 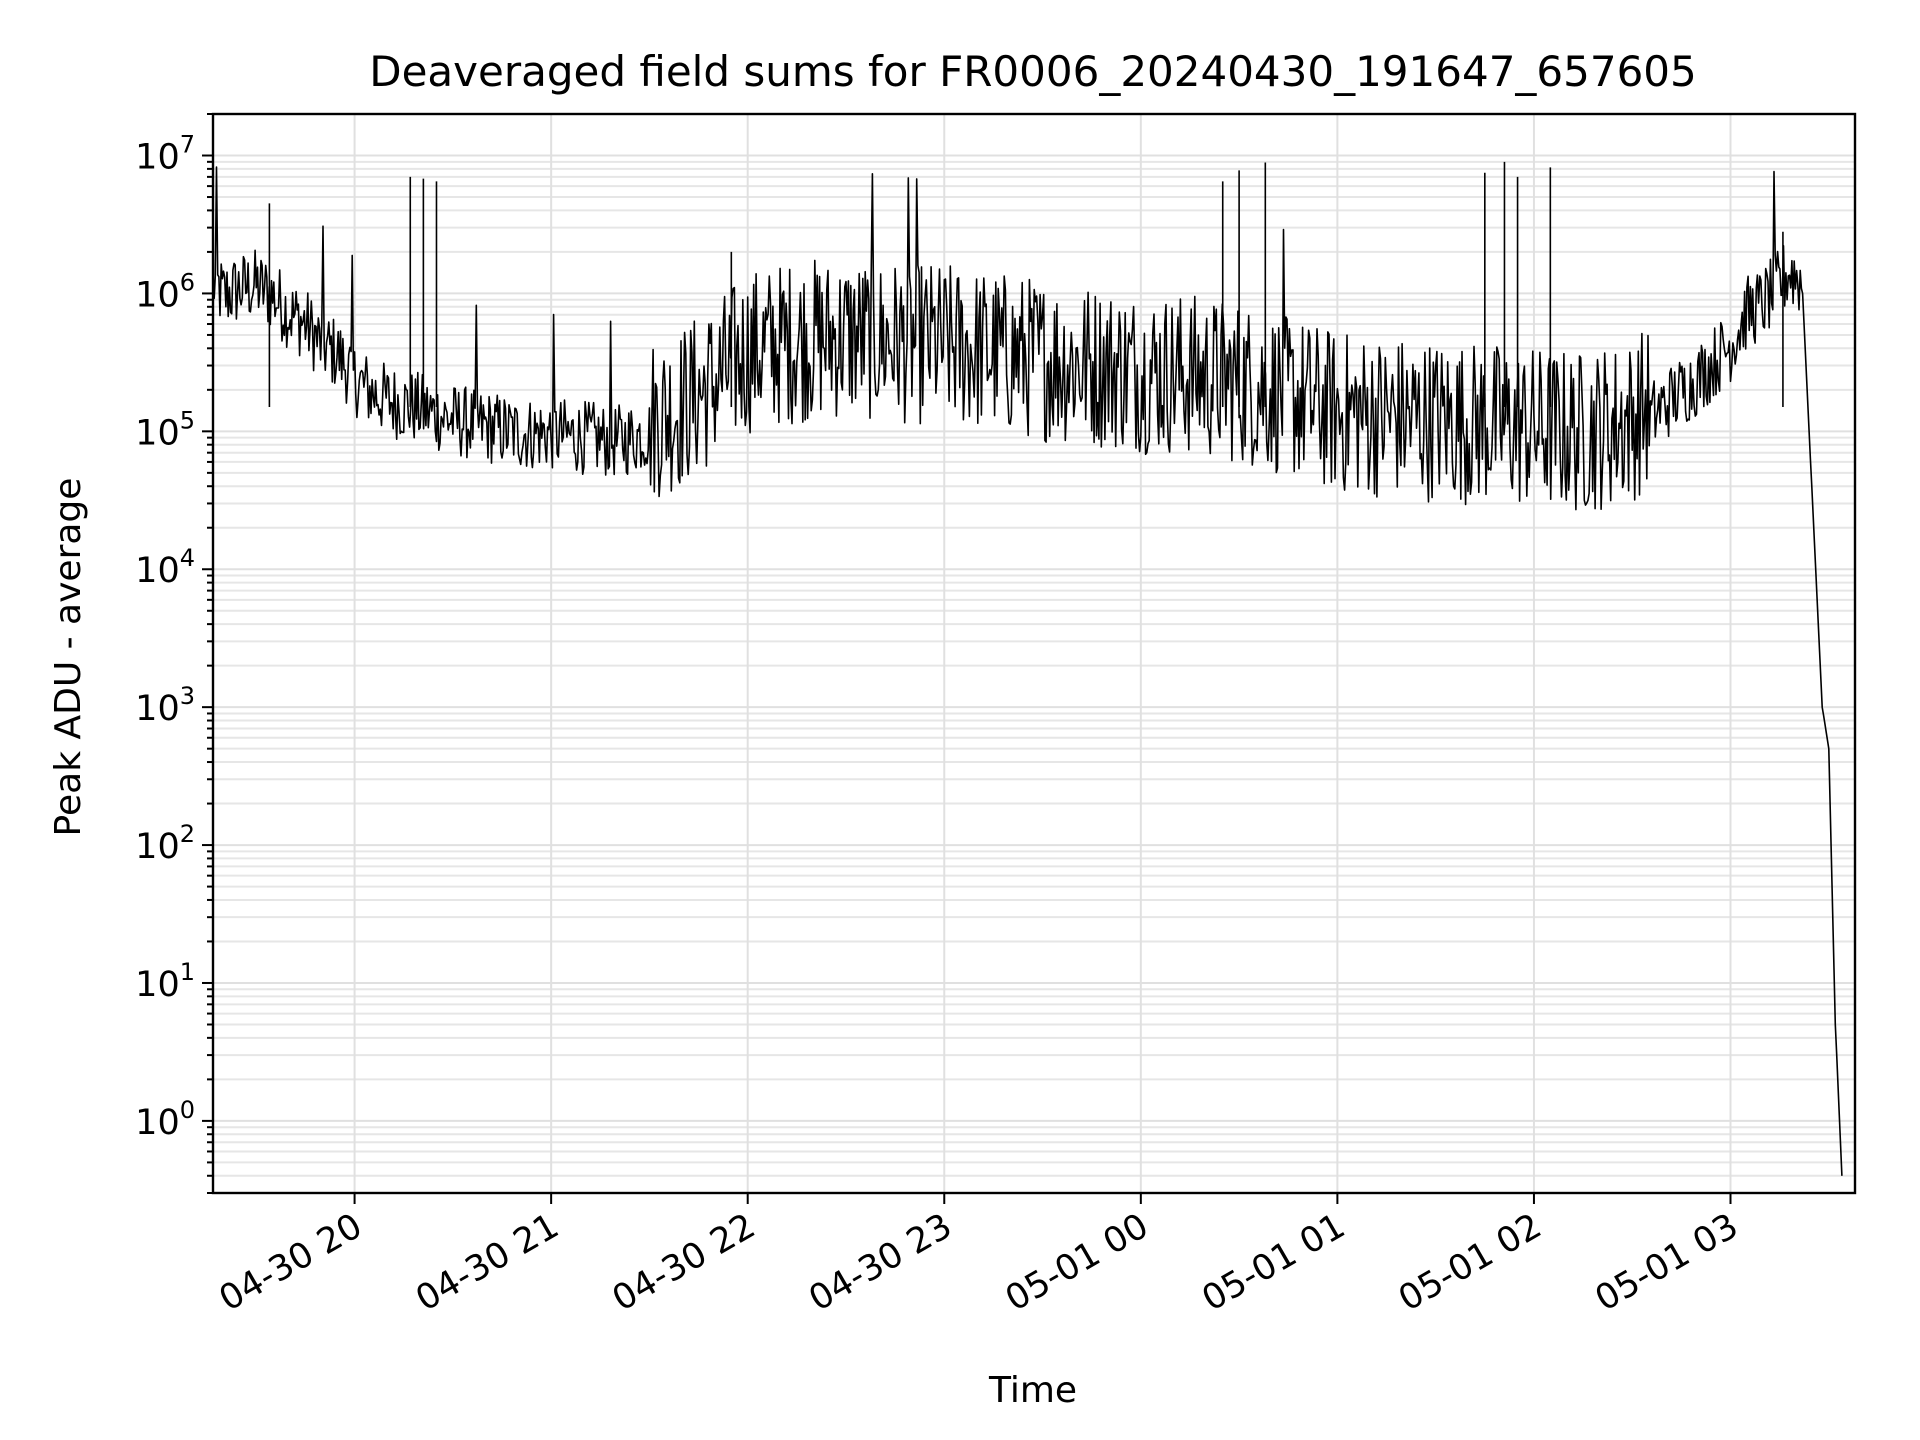 What do you see at coordinates (165, 429) in the screenshot?
I see `y-tick-label: 10⁵` at bounding box center [165, 429].